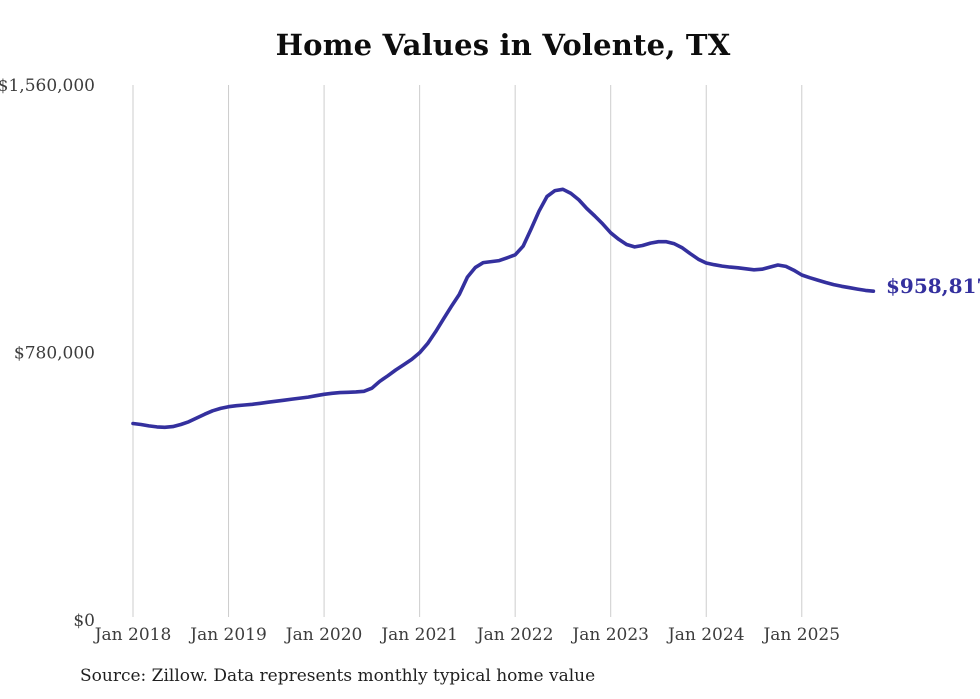 The width and height of the screenshot is (980, 699). What do you see at coordinates (705, 635) in the screenshot?
I see `x-axis-tick-label: Jan 2024` at bounding box center [705, 635].